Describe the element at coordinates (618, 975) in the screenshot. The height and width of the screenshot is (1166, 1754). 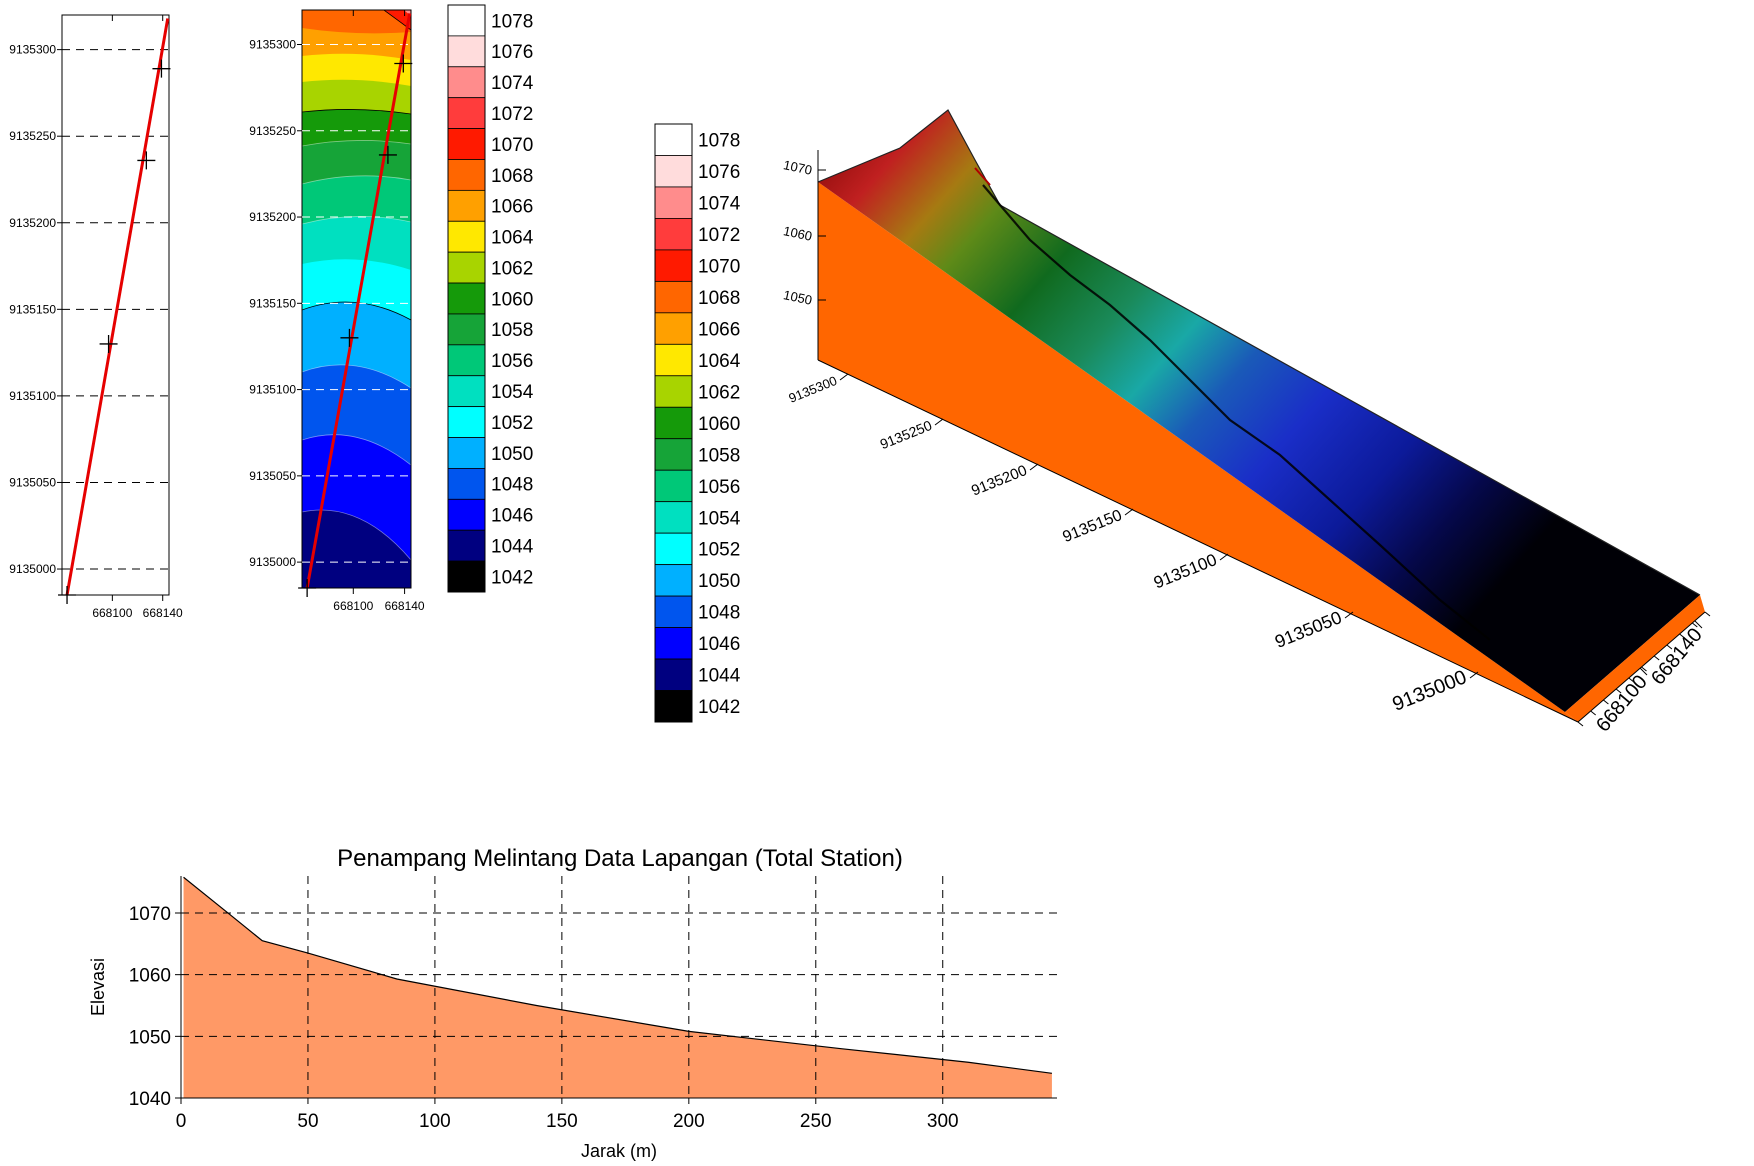
I see `profile-line` at that location.